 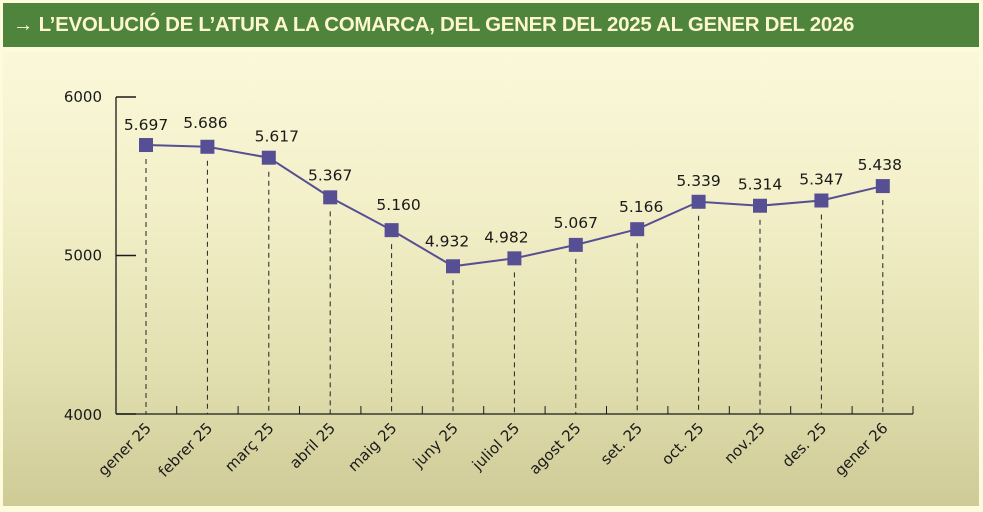 What do you see at coordinates (515, 410) in the screenshot?
I see `x-axis` at bounding box center [515, 410].